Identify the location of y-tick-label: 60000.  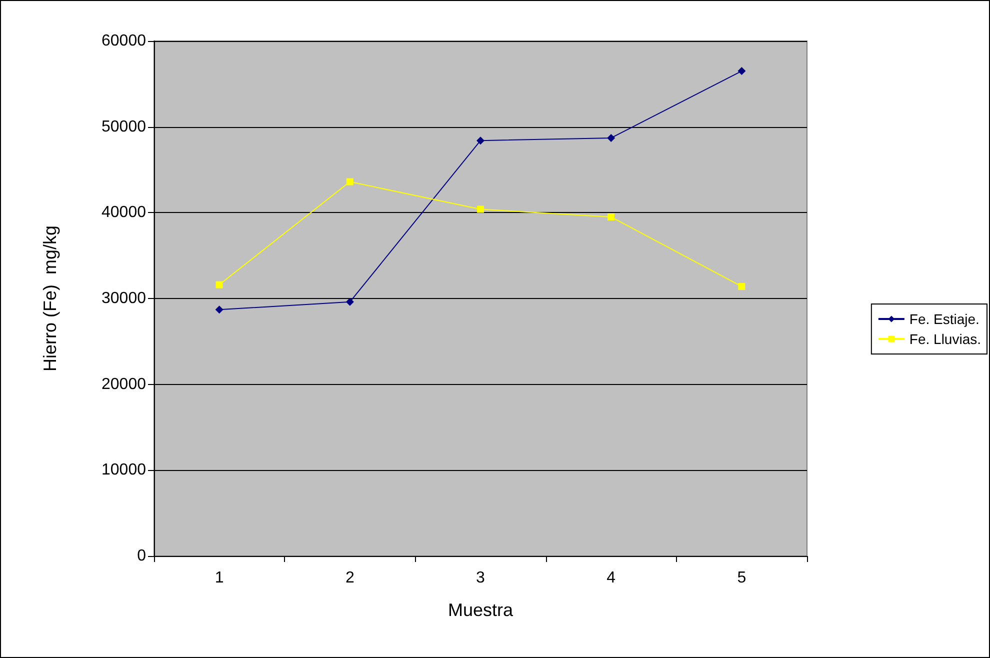
(124, 41).